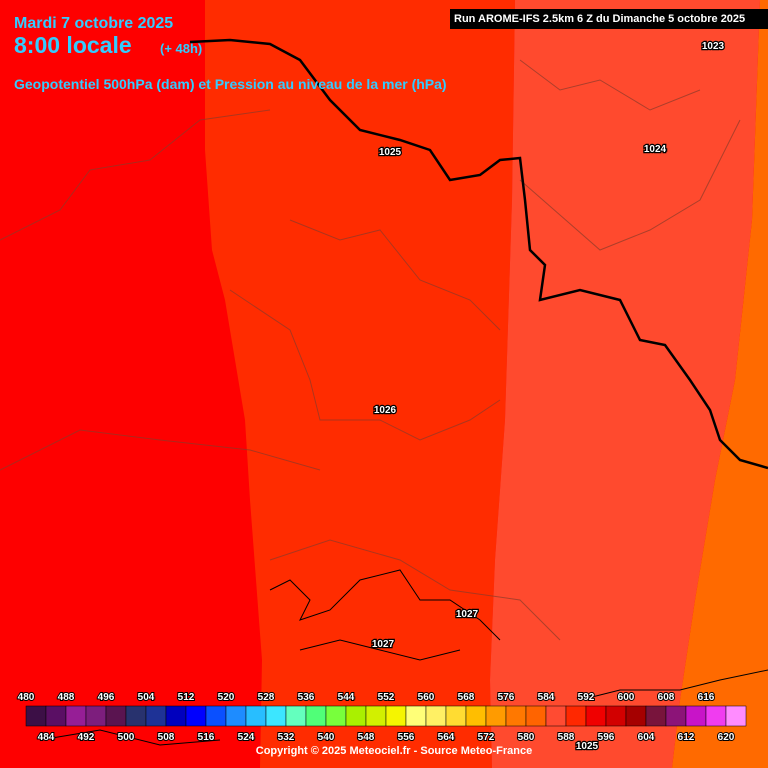 Image resolution: width=768 pixels, height=768 pixels. I want to click on run-box, so click(609, 19).